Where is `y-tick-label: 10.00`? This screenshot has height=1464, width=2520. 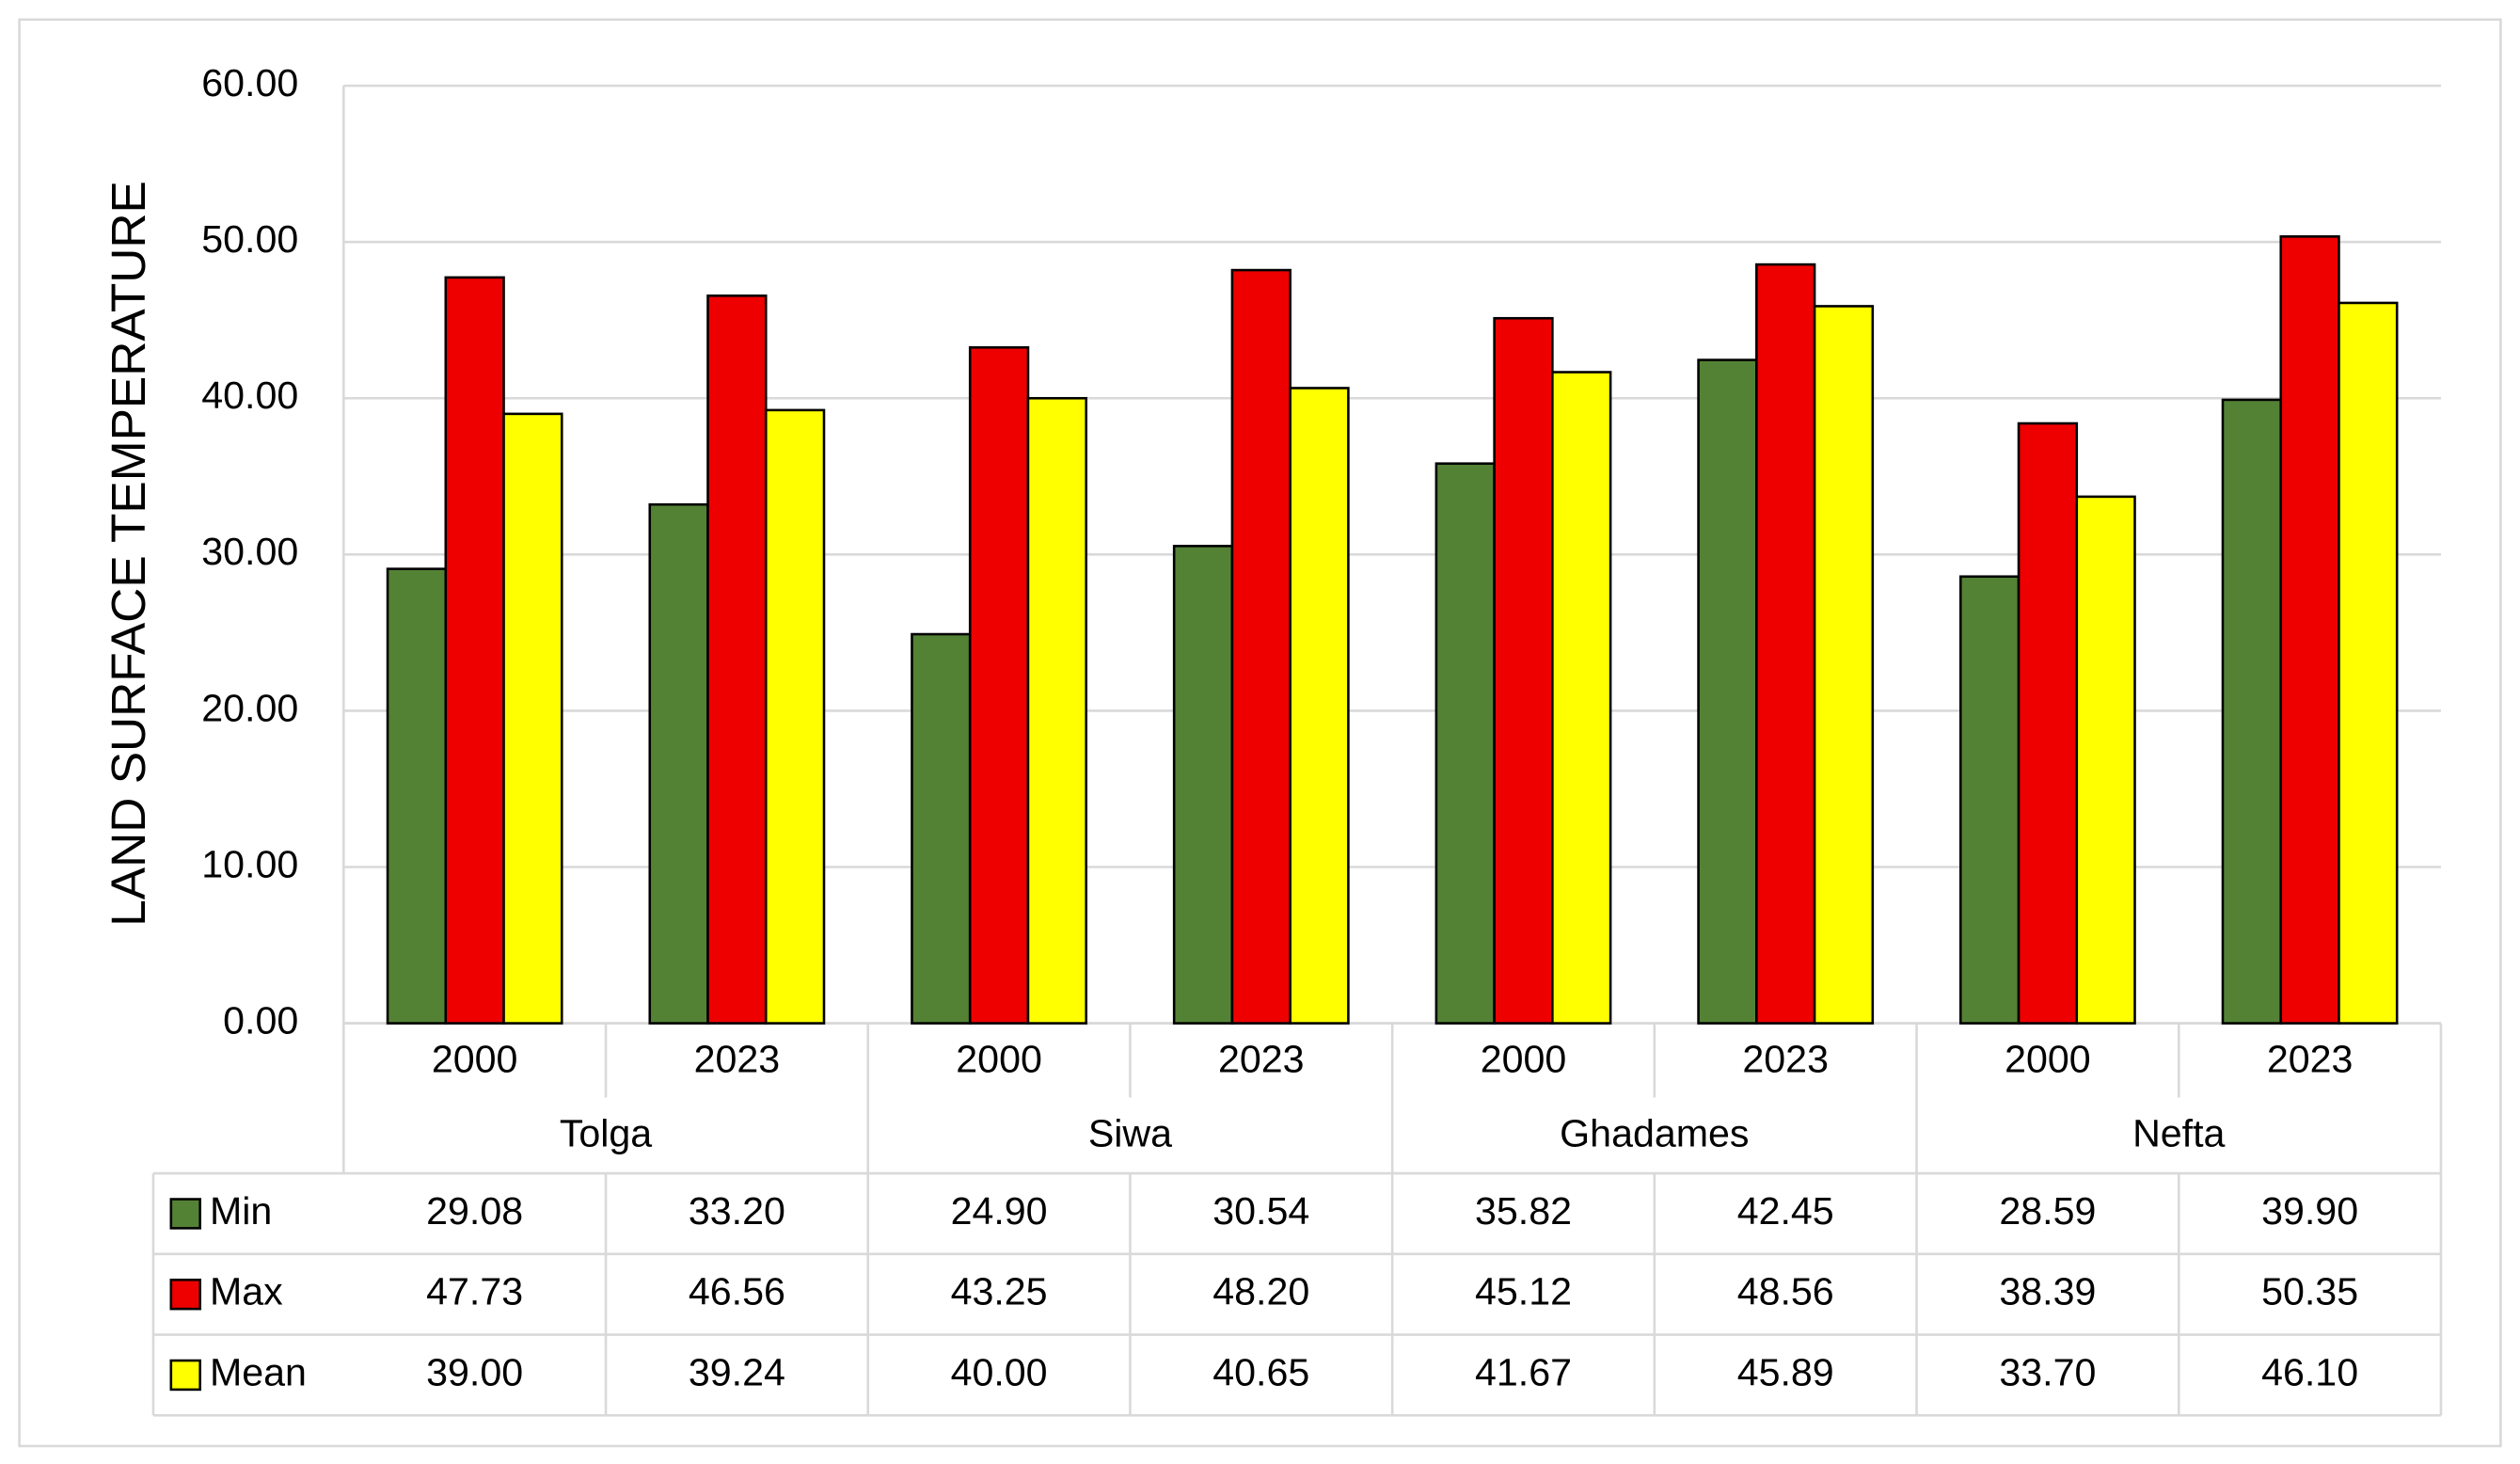 y-tick-label: 10.00 is located at coordinates (249, 863).